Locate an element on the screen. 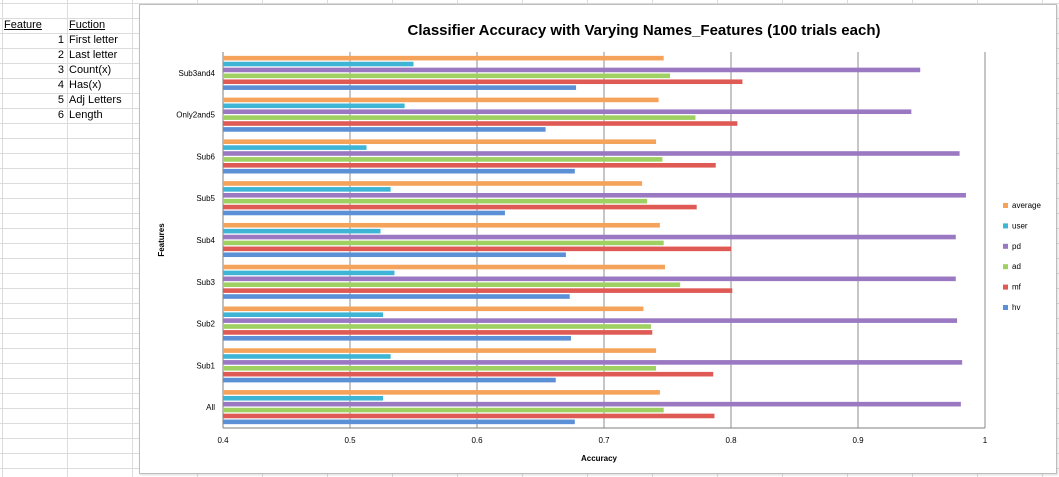 Image resolution: width=1059 pixels, height=477 pixels. y-axis-title: Features is located at coordinates (161, 240).